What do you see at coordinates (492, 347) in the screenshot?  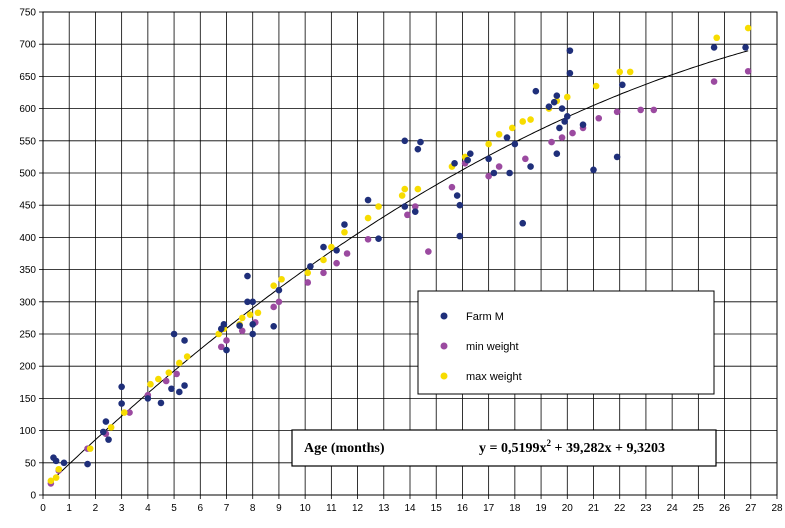 I see `legend-label-min-weight: min weight` at bounding box center [492, 347].